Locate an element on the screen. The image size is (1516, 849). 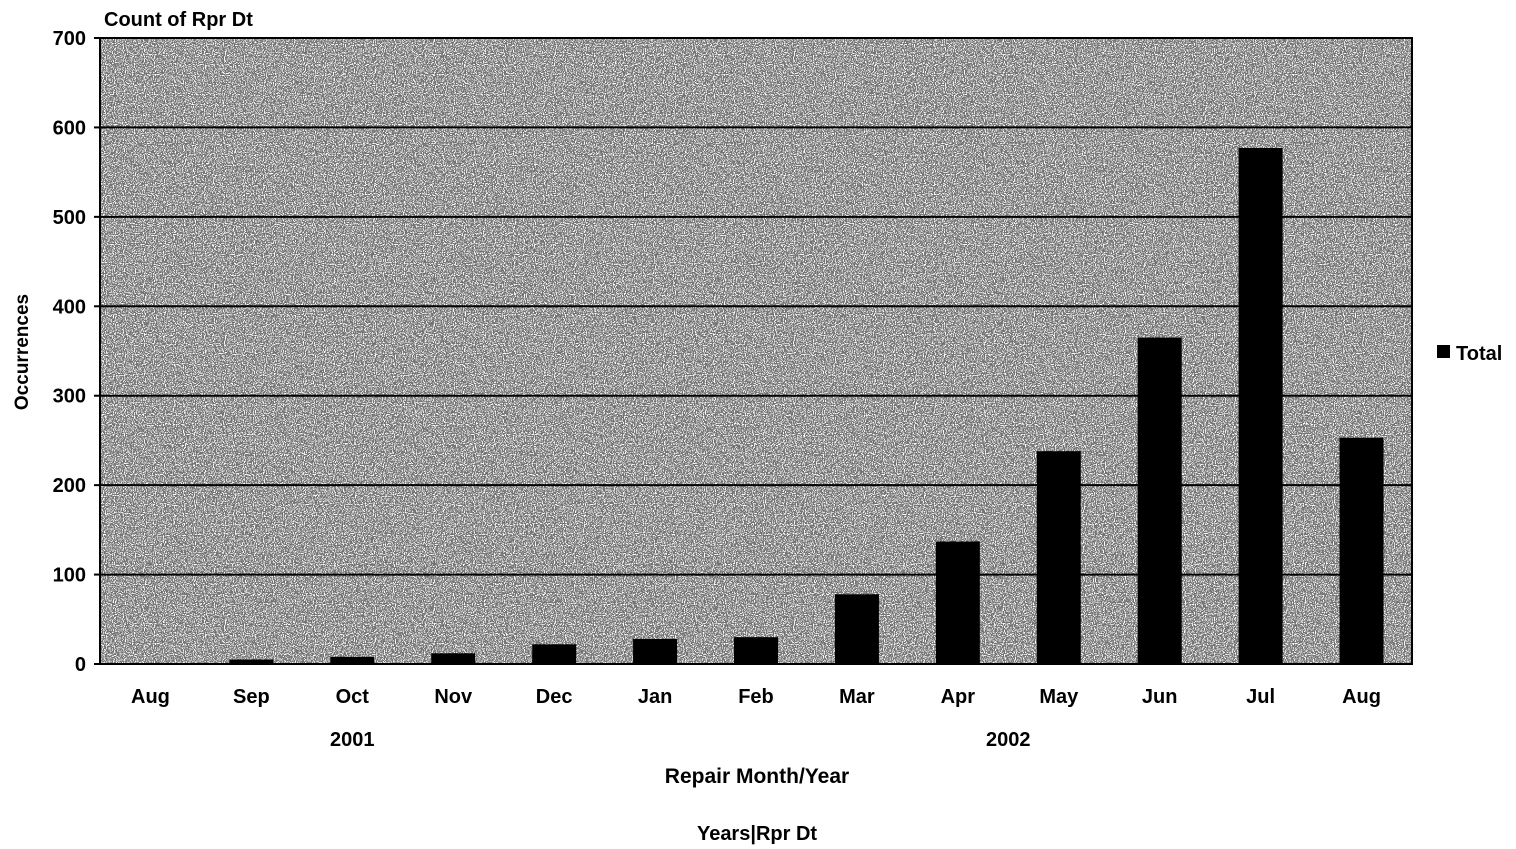
x-tick-label: Dec is located at coordinates (554, 697).